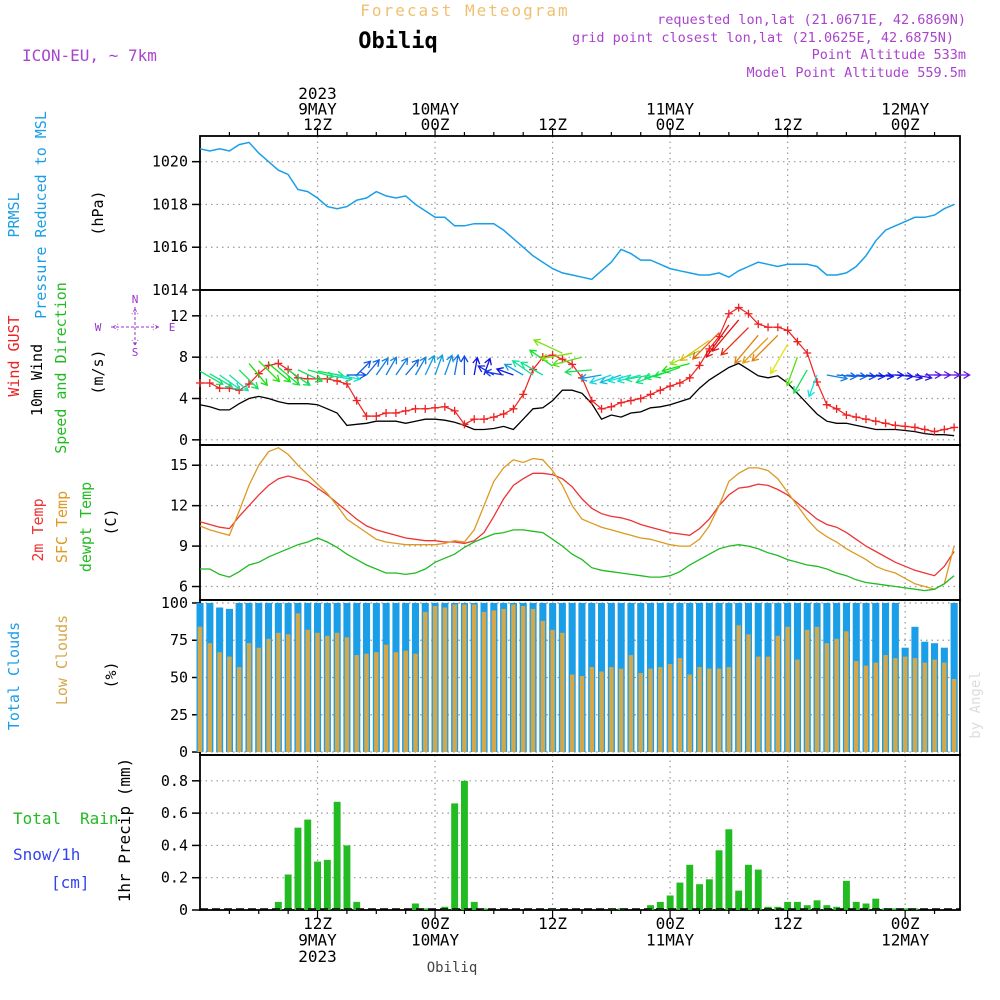  Describe the element at coordinates (174, 845) in the screenshot. I see `y-tick-label: 0.4` at that location.